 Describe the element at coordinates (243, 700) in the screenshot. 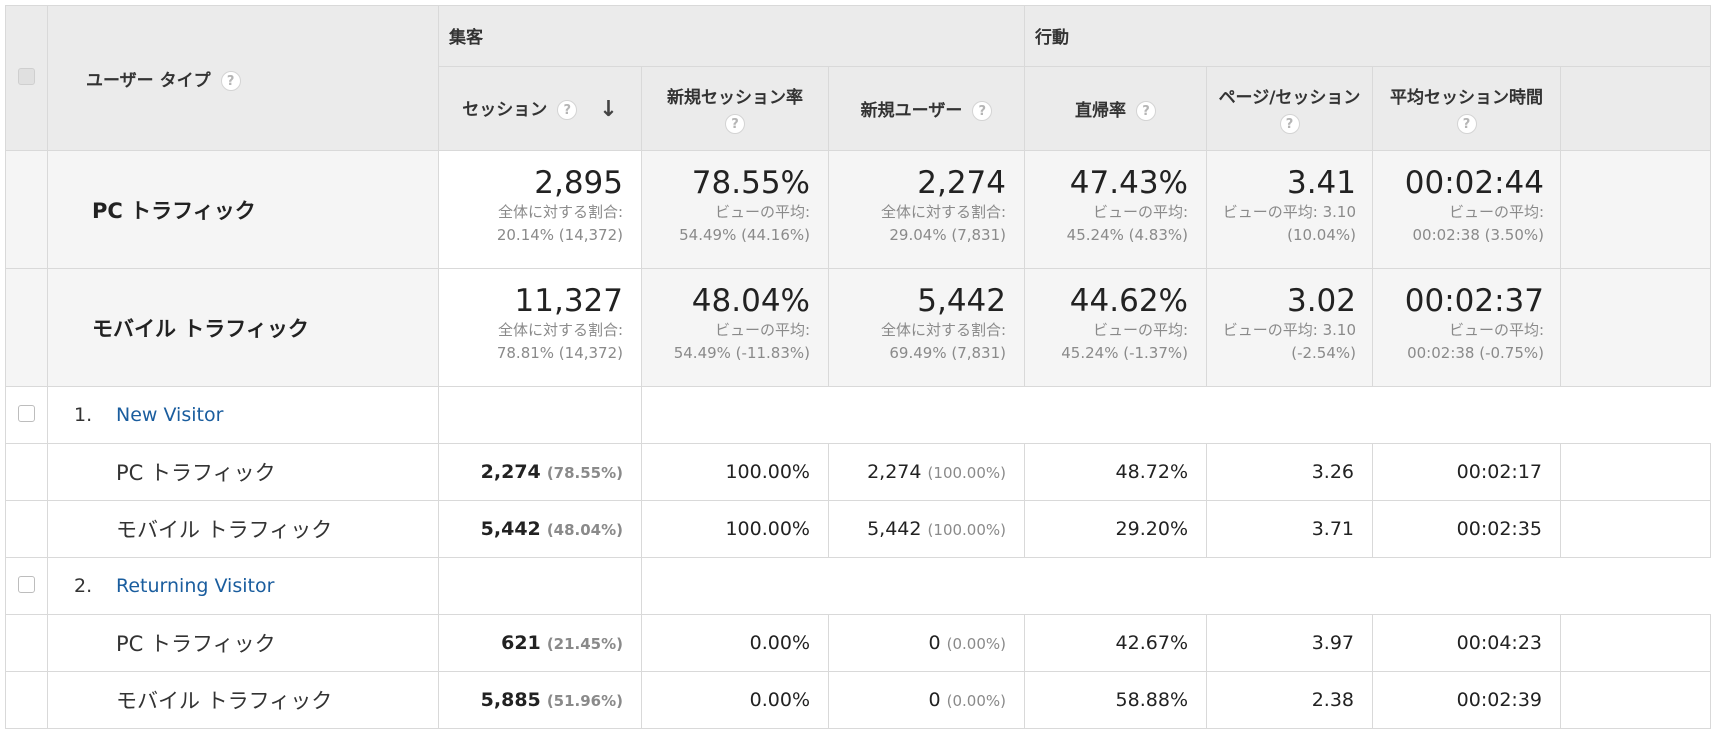

I see `row-label: モバイル トラフィック` at that location.